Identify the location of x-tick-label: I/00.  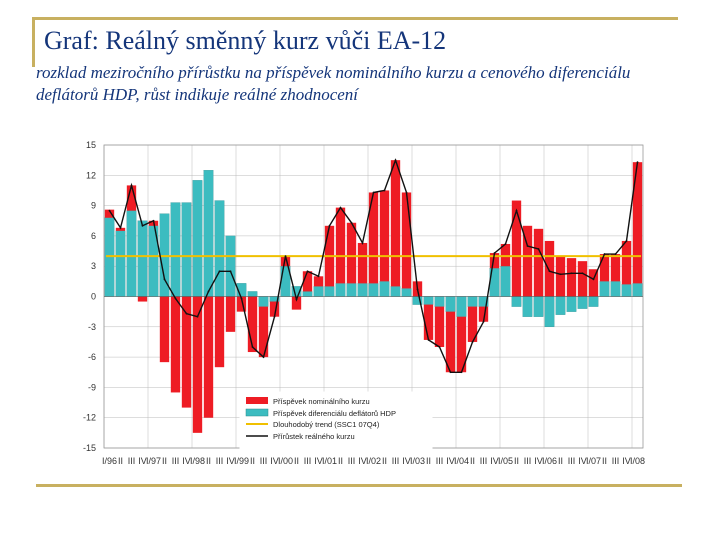
(285, 461).